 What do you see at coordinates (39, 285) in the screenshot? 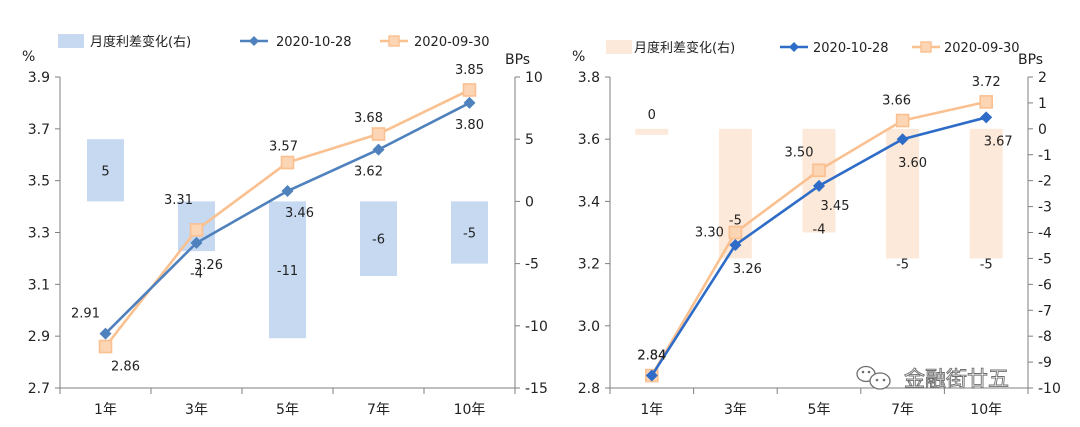
I see `y-left-tick-label: 3.1` at bounding box center [39, 285].